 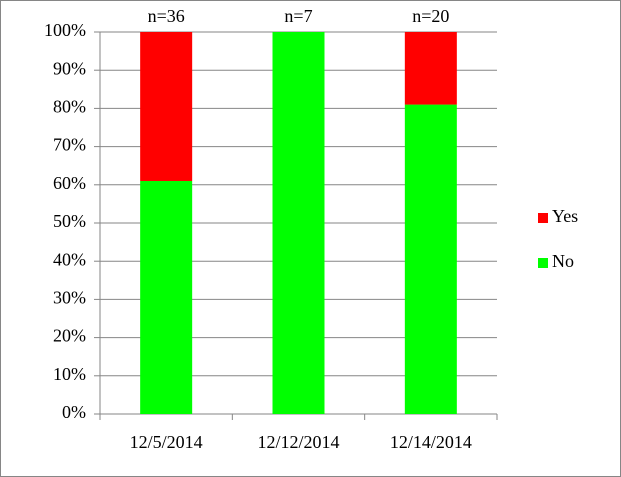 I want to click on legend-label: Yes, so click(x=565, y=216).